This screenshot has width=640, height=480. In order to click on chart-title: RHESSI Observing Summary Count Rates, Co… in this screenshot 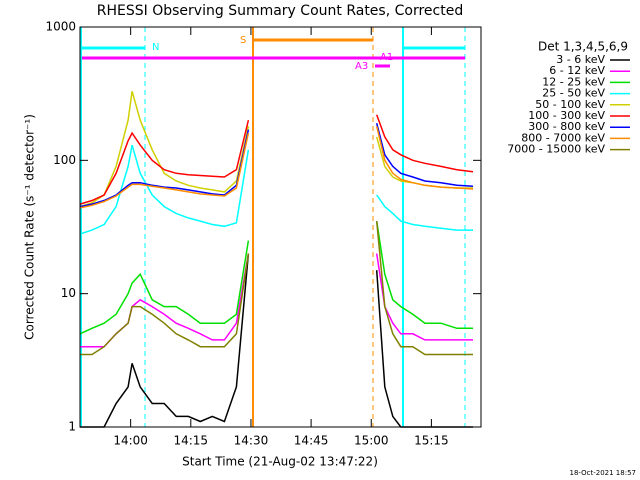, I will do `click(280, 11)`.